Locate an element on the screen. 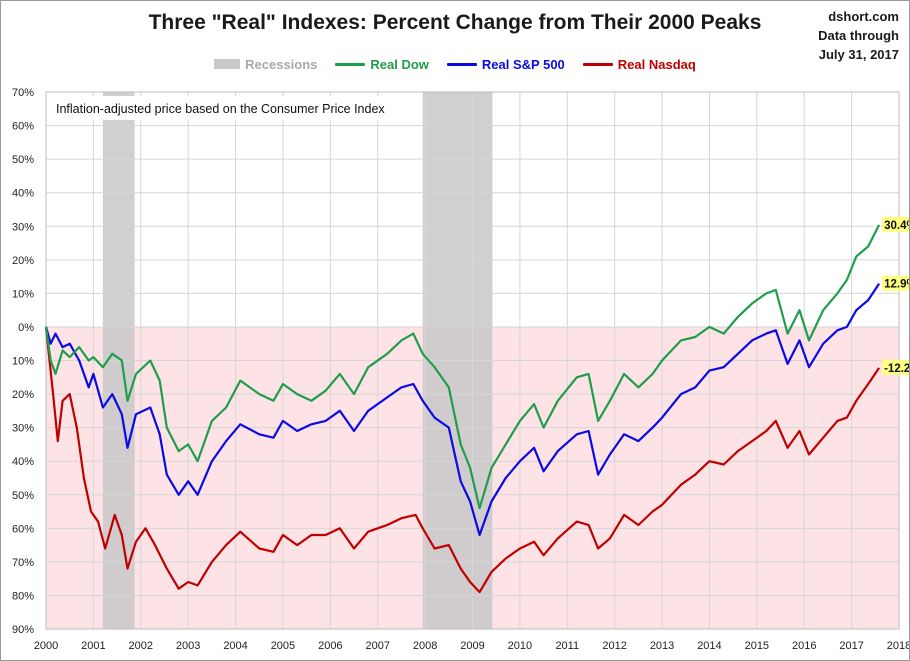 This screenshot has height=661, width=910. final-value-label-dow: 30.4% is located at coordinates (895, 224).